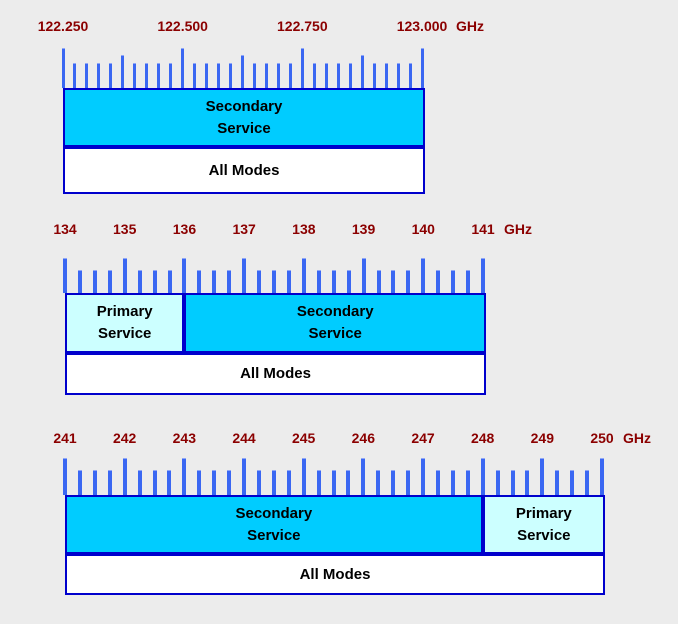 The height and width of the screenshot is (624, 678). Describe the element at coordinates (423, 229) in the screenshot. I see `freq-tick-label: 140` at that location.